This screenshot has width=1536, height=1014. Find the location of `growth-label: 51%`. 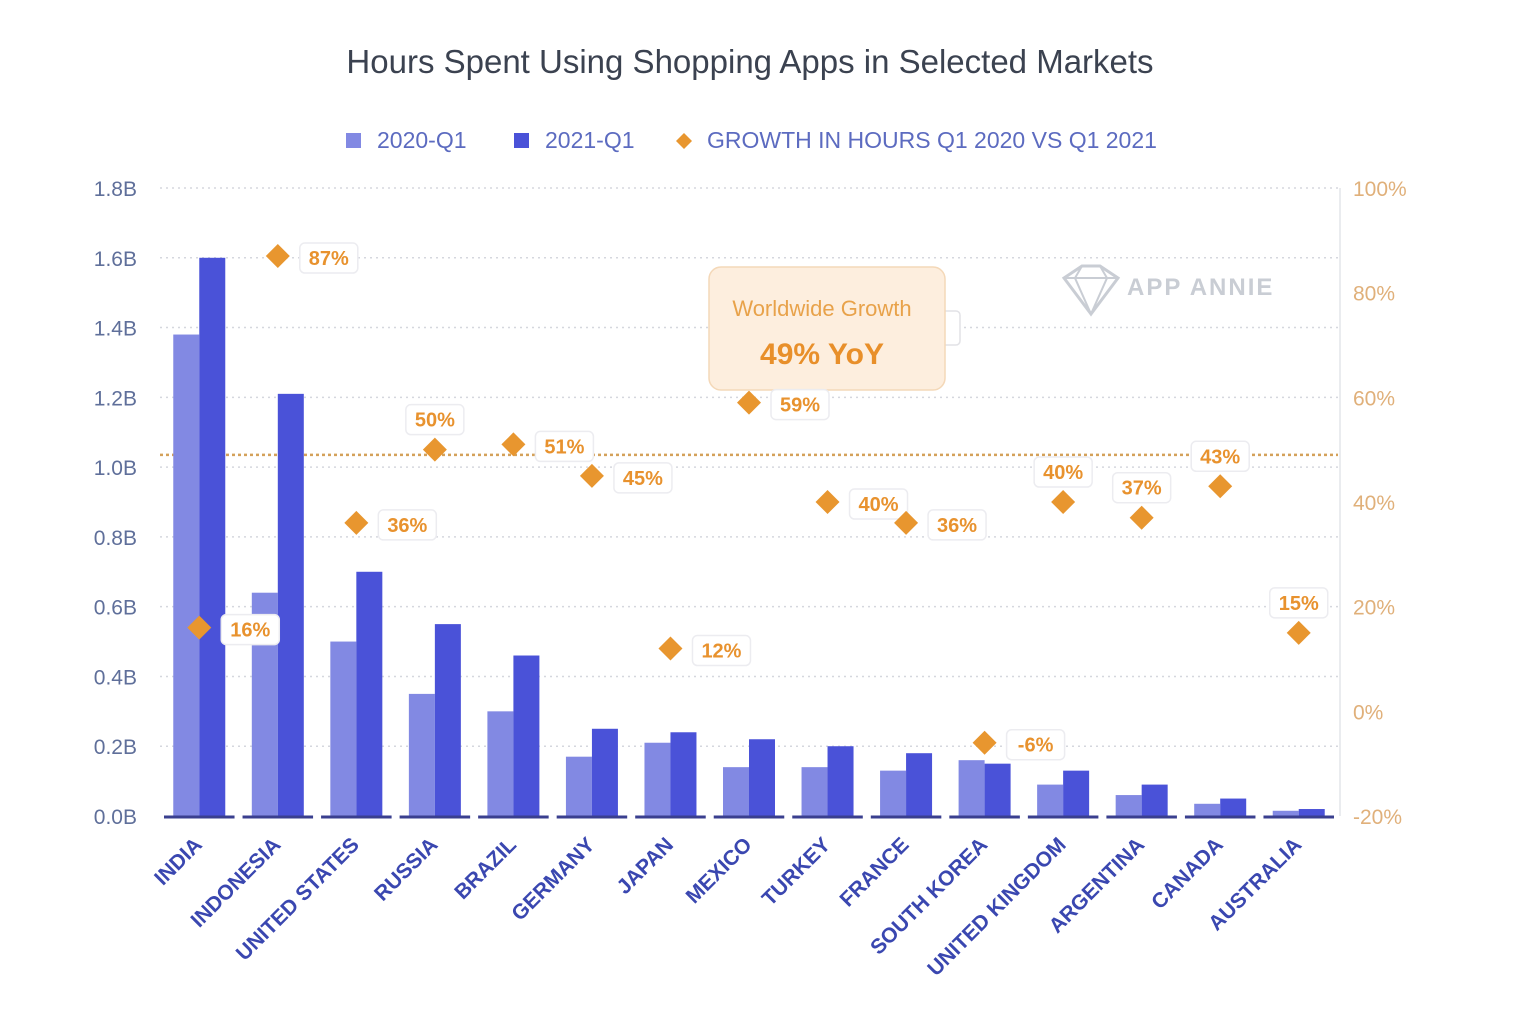

growth-label: 51% is located at coordinates (564, 447).